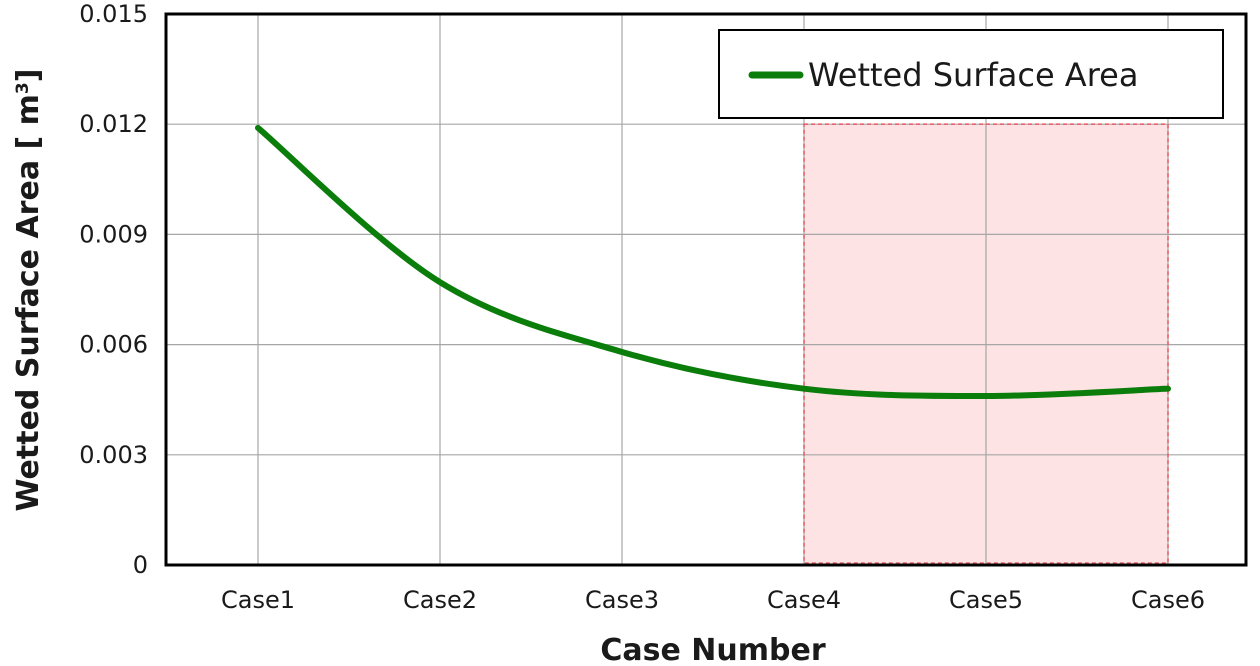 The height and width of the screenshot is (666, 1260). What do you see at coordinates (28, 302) in the screenshot?
I see `y-axis-title-main: Wetted Surface Area [ m` at bounding box center [28, 302].